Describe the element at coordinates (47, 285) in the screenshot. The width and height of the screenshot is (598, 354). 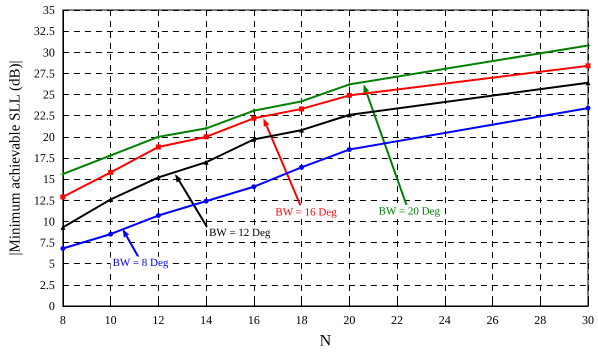
I see `y-tick-label: 2.5` at that location.